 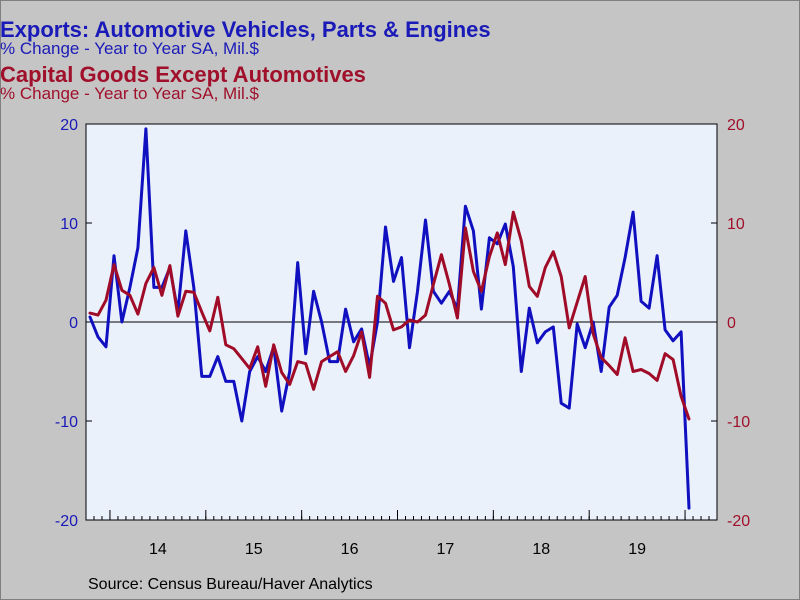 I want to click on source-note: Source: Census Bureau/Haver Analytics, so click(x=230, y=584).